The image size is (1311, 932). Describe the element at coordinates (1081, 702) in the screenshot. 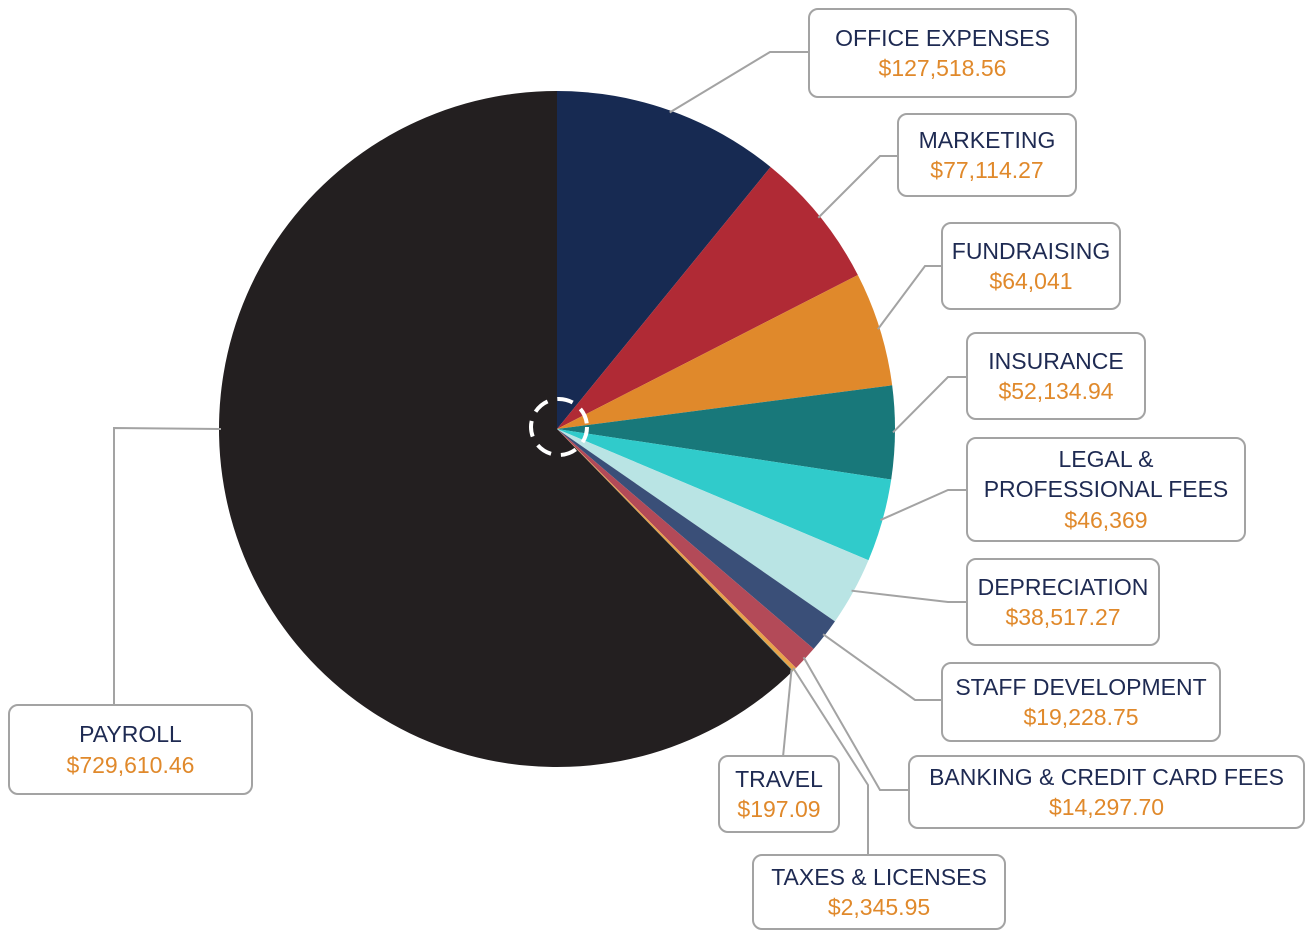

I see `label-box: STAFF DEVELOPMENT $19,228.75` at that location.